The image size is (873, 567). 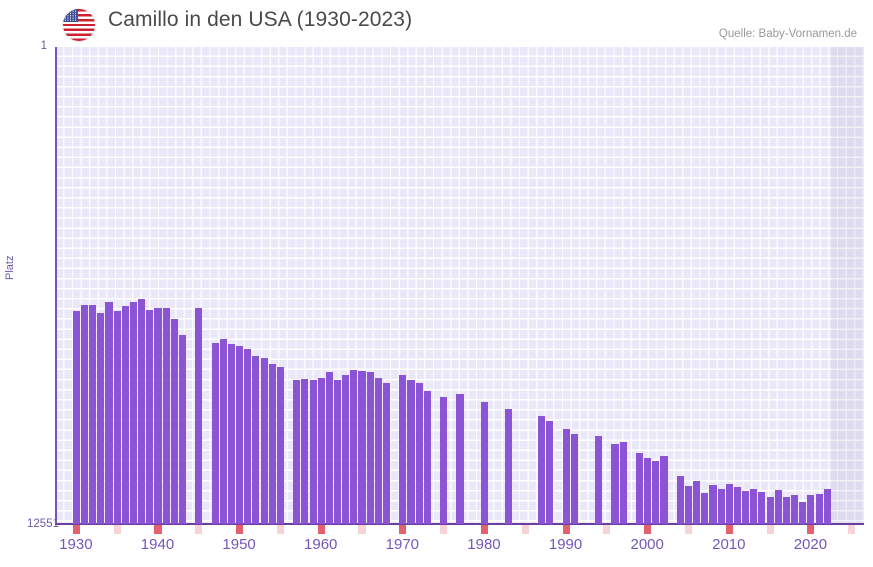 I want to click on bar-1933, so click(x=101, y=418).